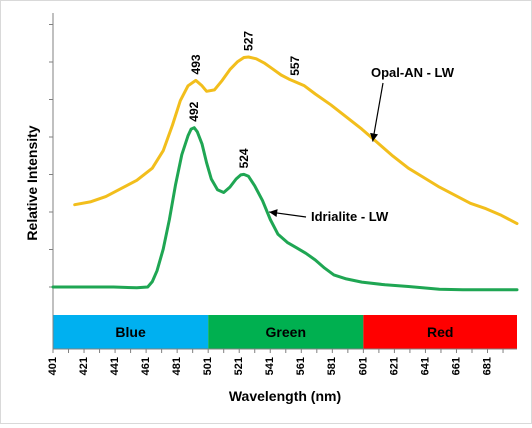 The image size is (532, 428). Describe the element at coordinates (177, 366) in the screenshot. I see `x-tick-label: 481` at that location.